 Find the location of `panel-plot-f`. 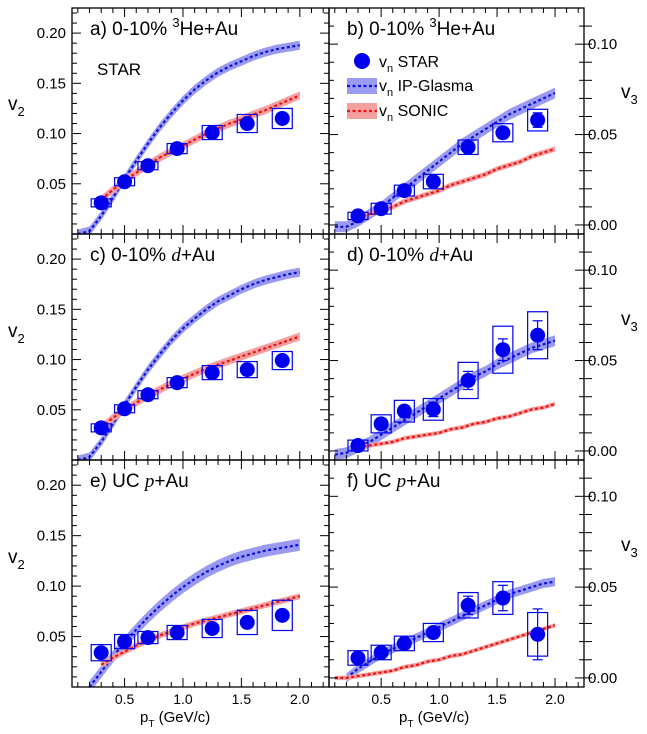

panel-plot-f is located at coordinates (445, 630).